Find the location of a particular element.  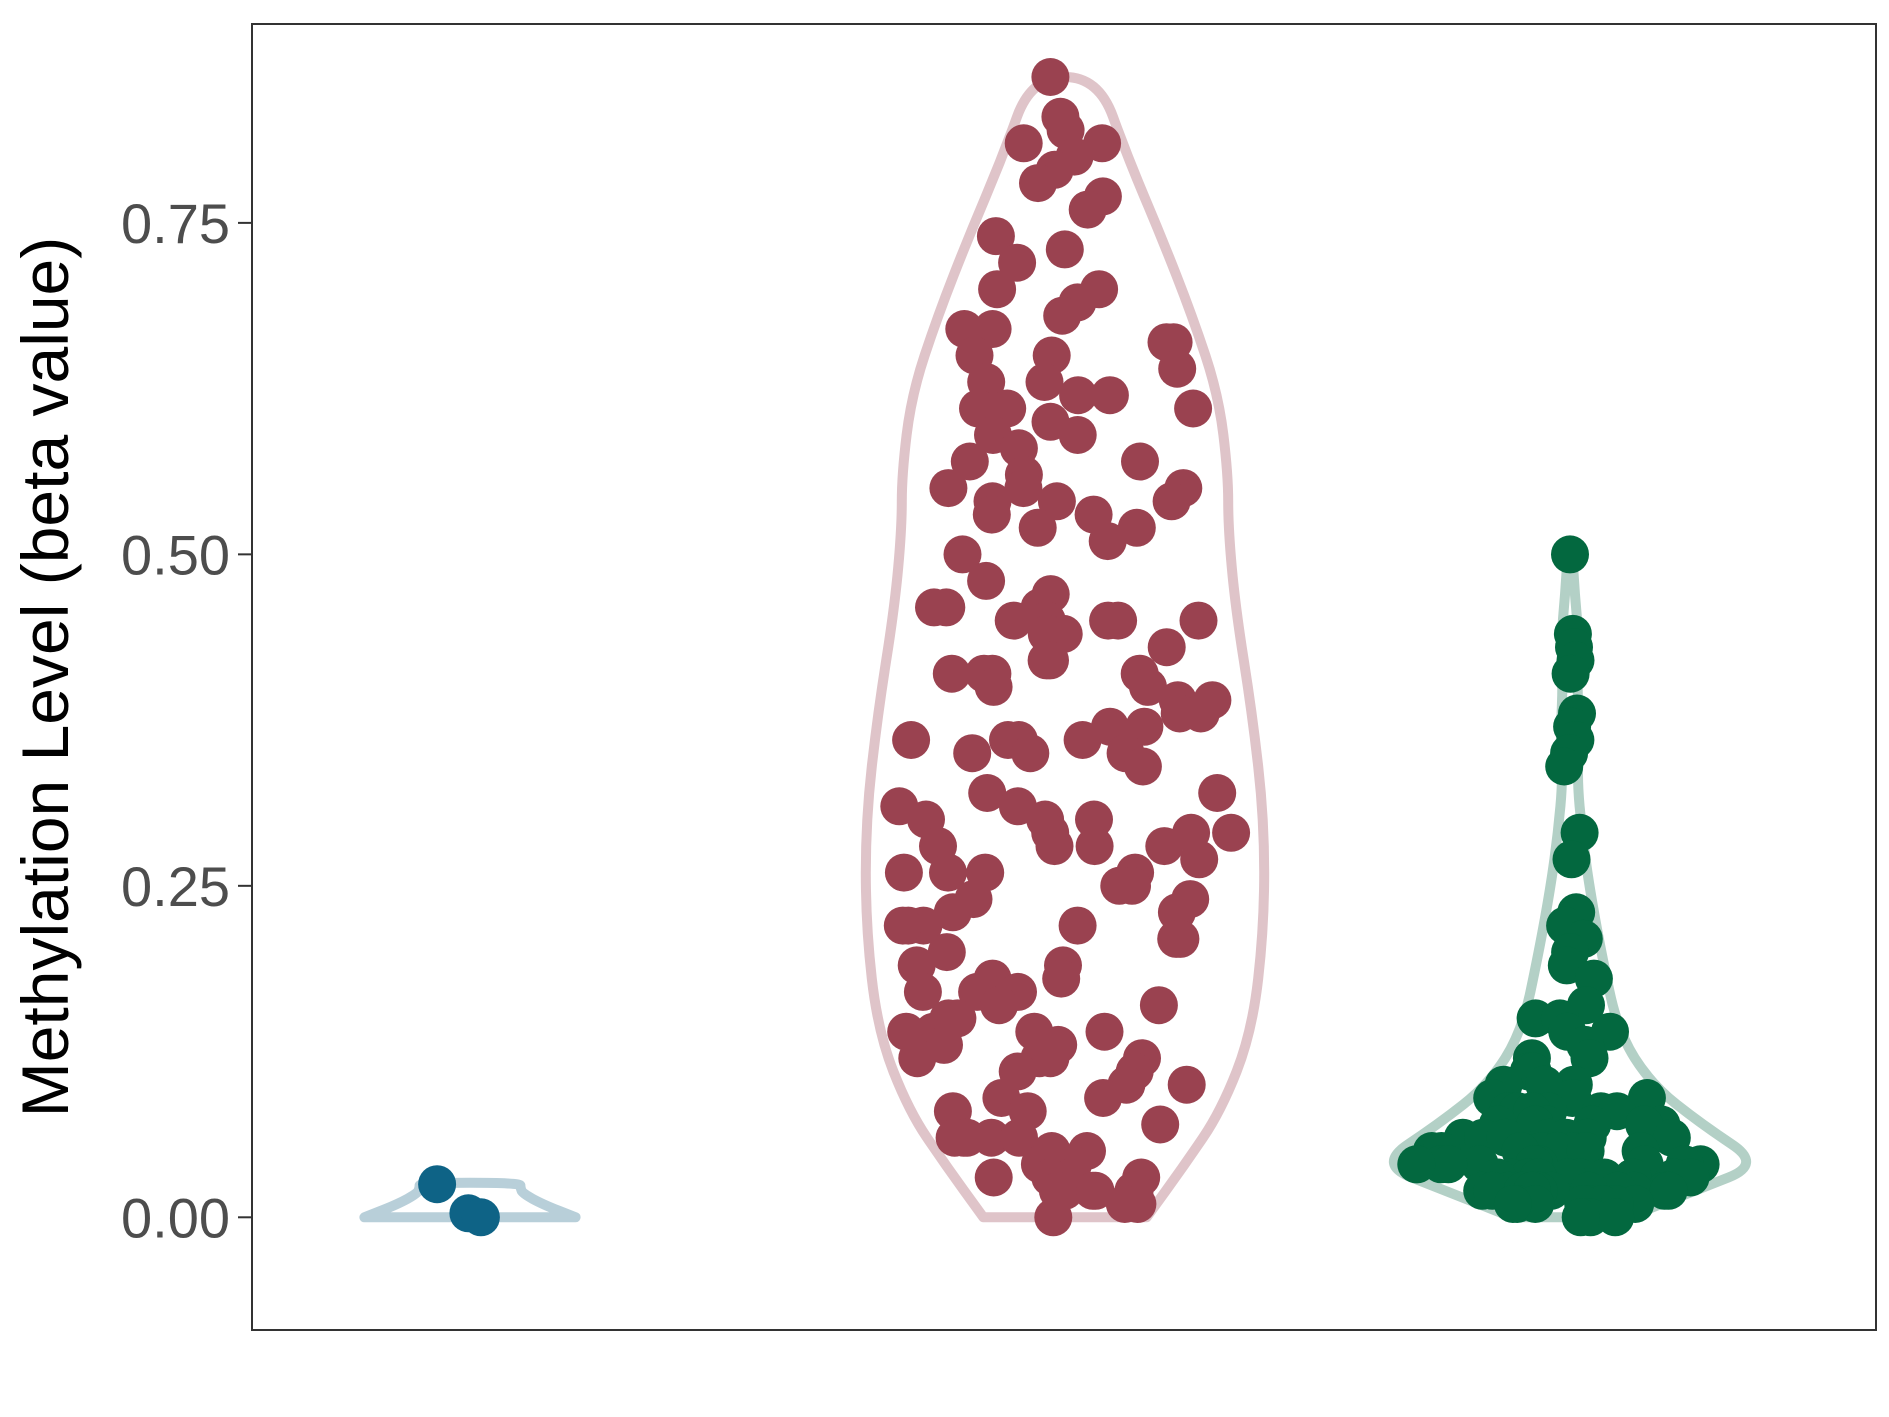

y-tick-label: 0.50 is located at coordinates (175, 554).